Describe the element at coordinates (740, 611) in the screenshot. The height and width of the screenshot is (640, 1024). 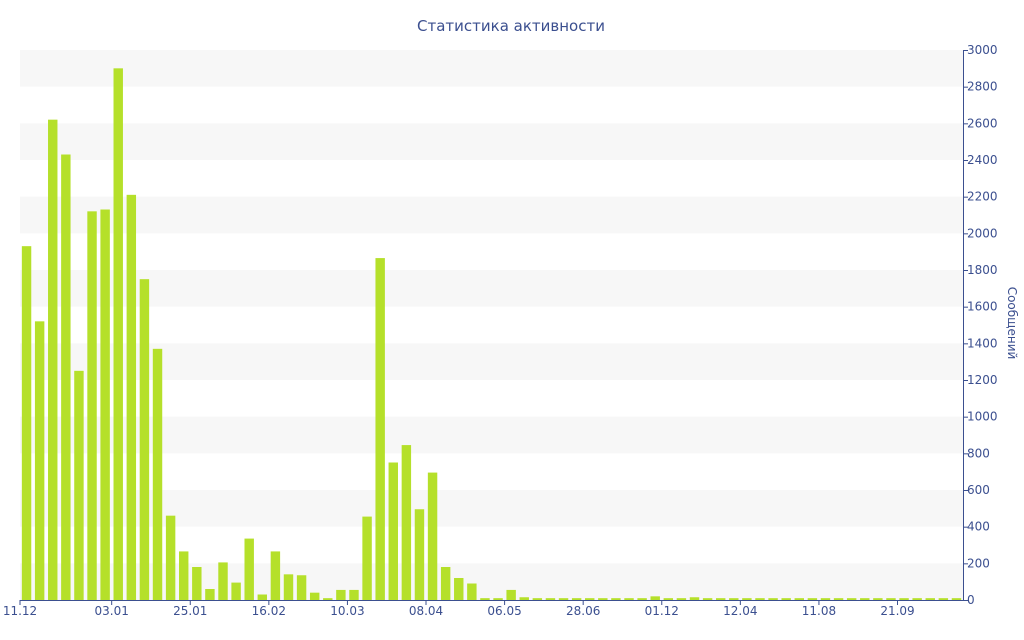
I see `x-tick-label: 12.04` at that location.